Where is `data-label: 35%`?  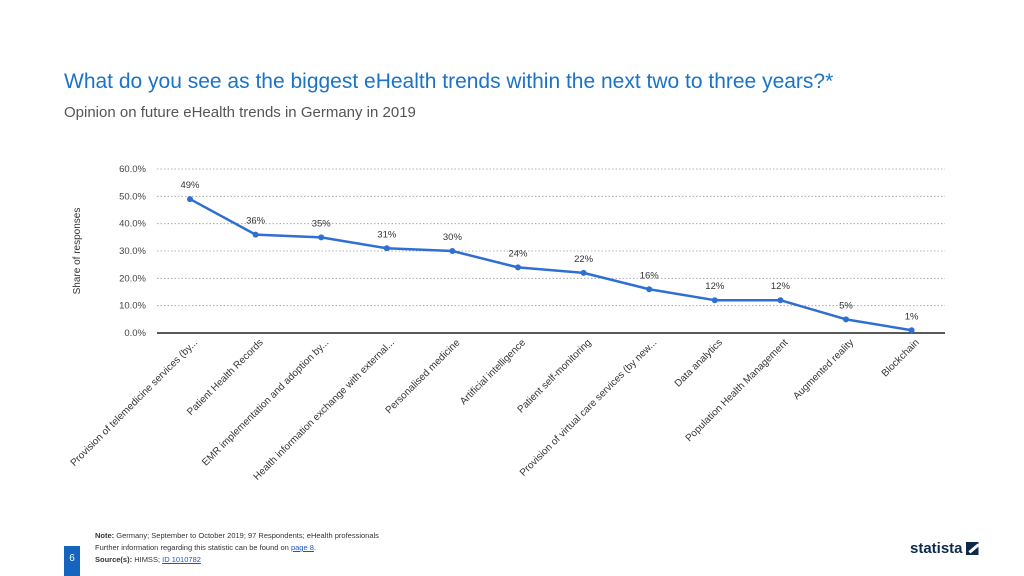
data-label: 35% is located at coordinates (322, 223).